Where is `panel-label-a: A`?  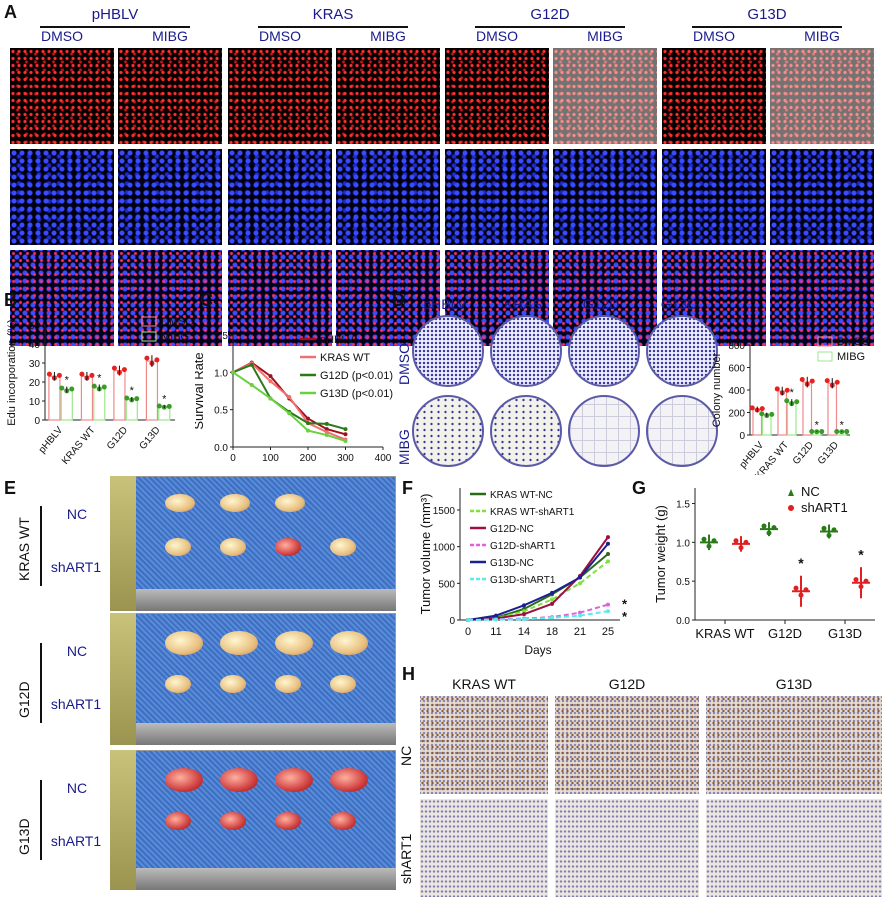
panel-label-a: A is located at coordinates (10, 12).